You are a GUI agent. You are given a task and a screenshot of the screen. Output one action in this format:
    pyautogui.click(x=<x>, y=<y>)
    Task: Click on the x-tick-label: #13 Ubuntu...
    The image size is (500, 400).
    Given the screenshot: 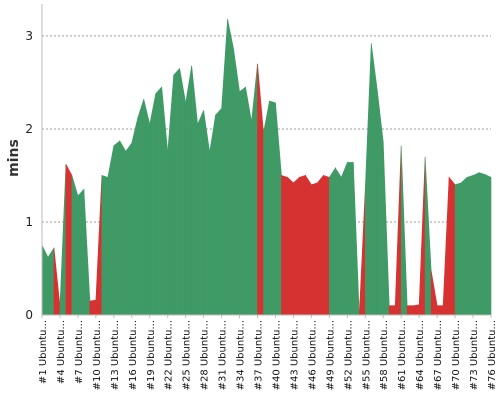 What is the action you would take?
    pyautogui.click(x=115, y=355)
    